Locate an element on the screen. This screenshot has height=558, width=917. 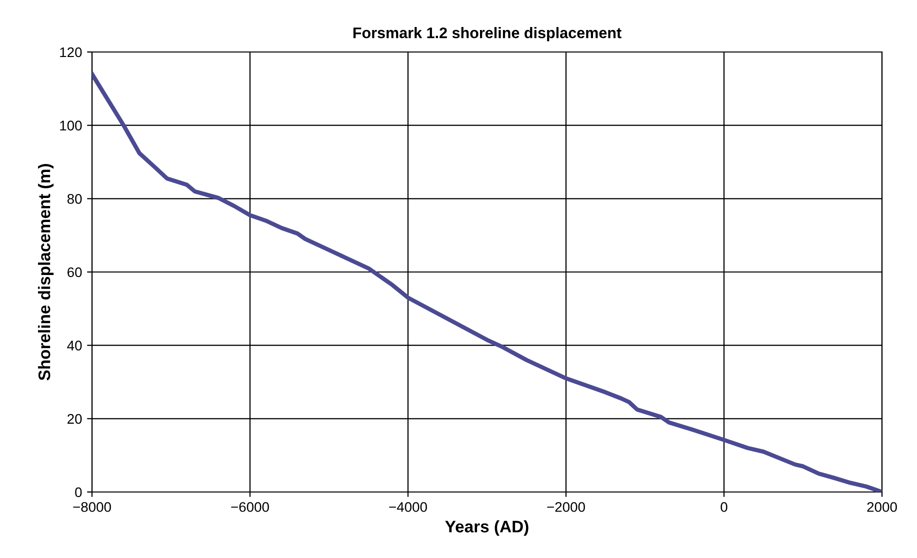
chart-title: Forsmark 1.2 shoreline displacement is located at coordinates (487, 34).